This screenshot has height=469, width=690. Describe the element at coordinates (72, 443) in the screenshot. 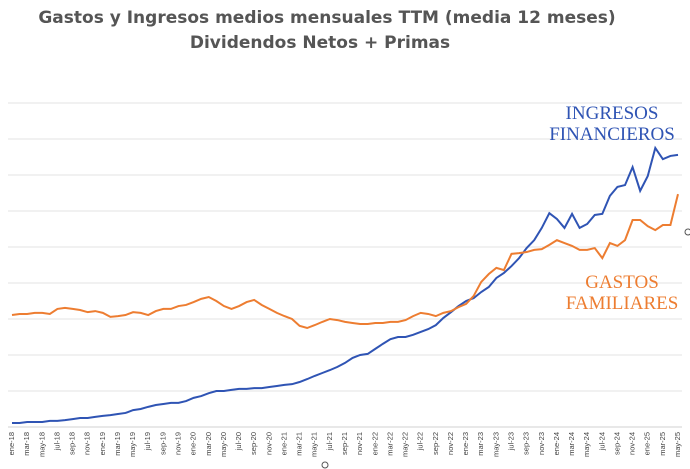

I see `x-tick-label: sep-18` at that location.